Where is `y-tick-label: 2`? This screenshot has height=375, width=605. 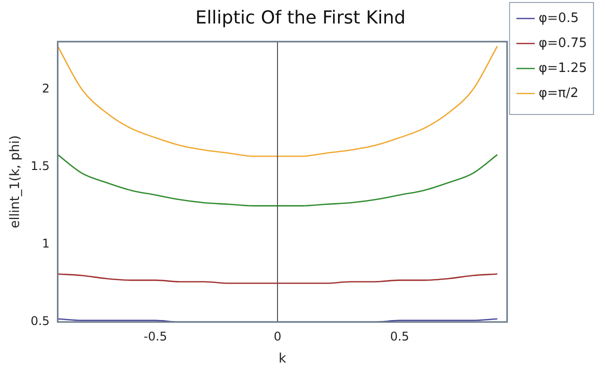
y-tick-label: 2 is located at coordinates (46, 89).